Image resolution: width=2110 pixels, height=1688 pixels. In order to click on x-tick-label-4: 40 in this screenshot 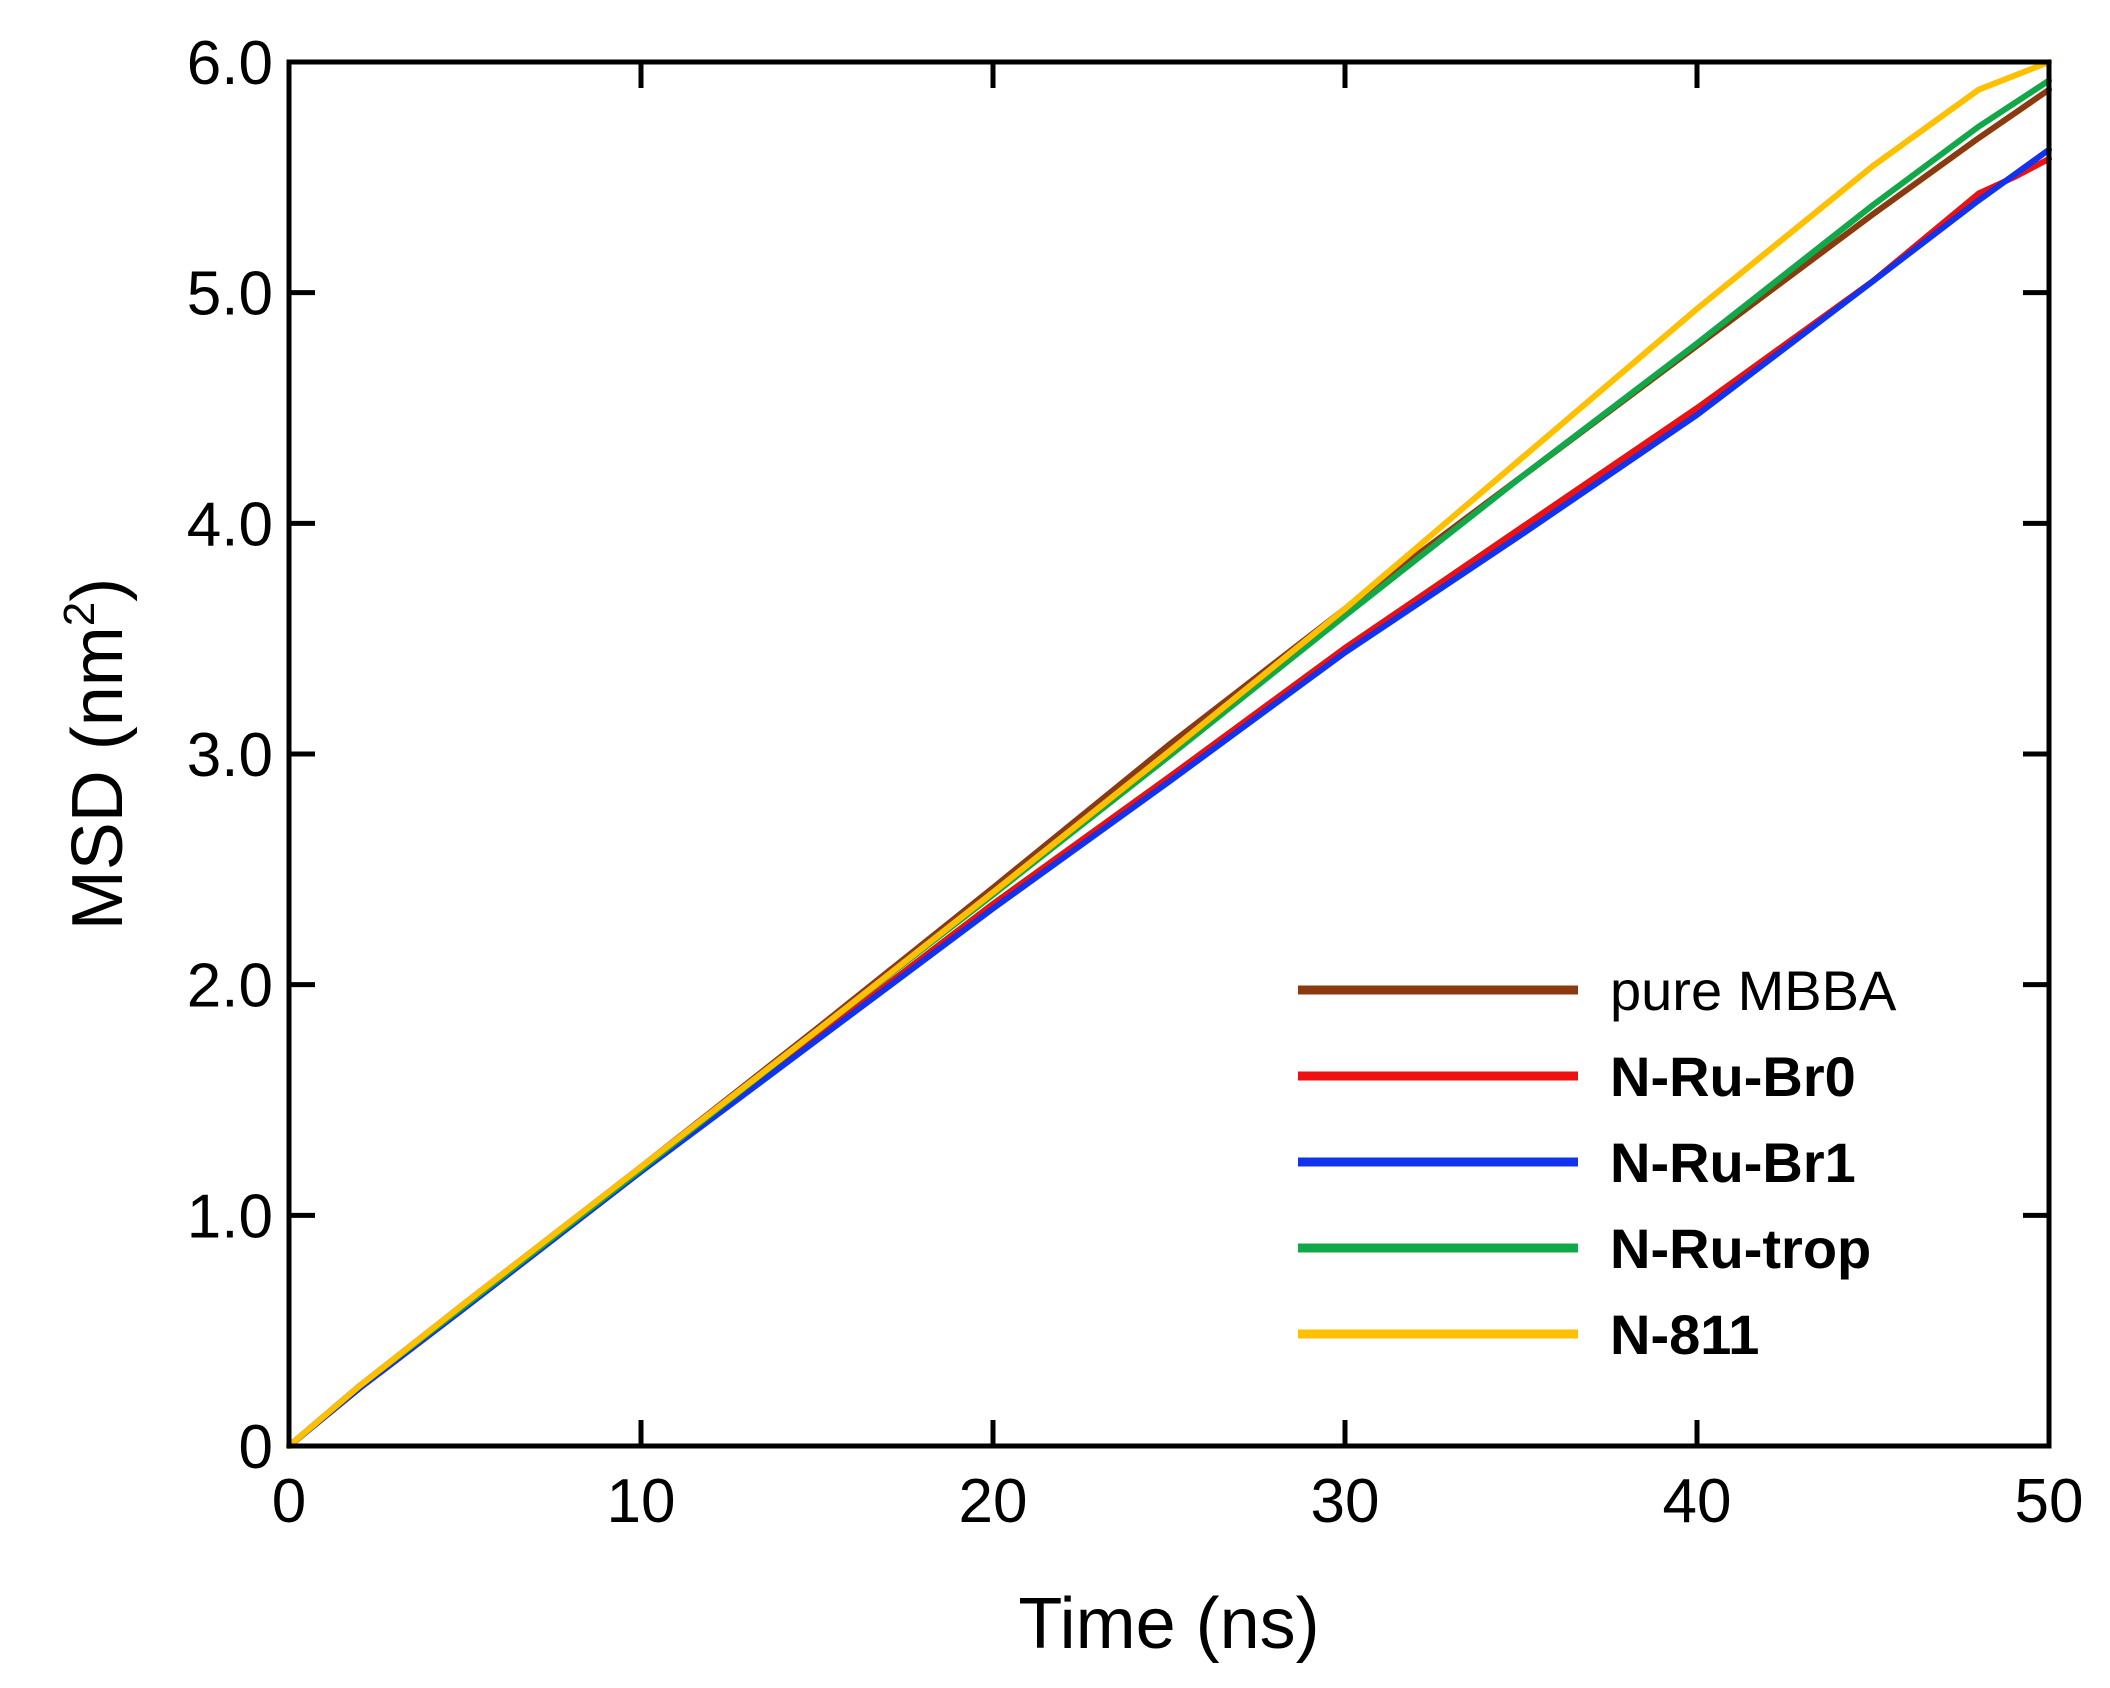, I will do `click(1697, 1501)`.